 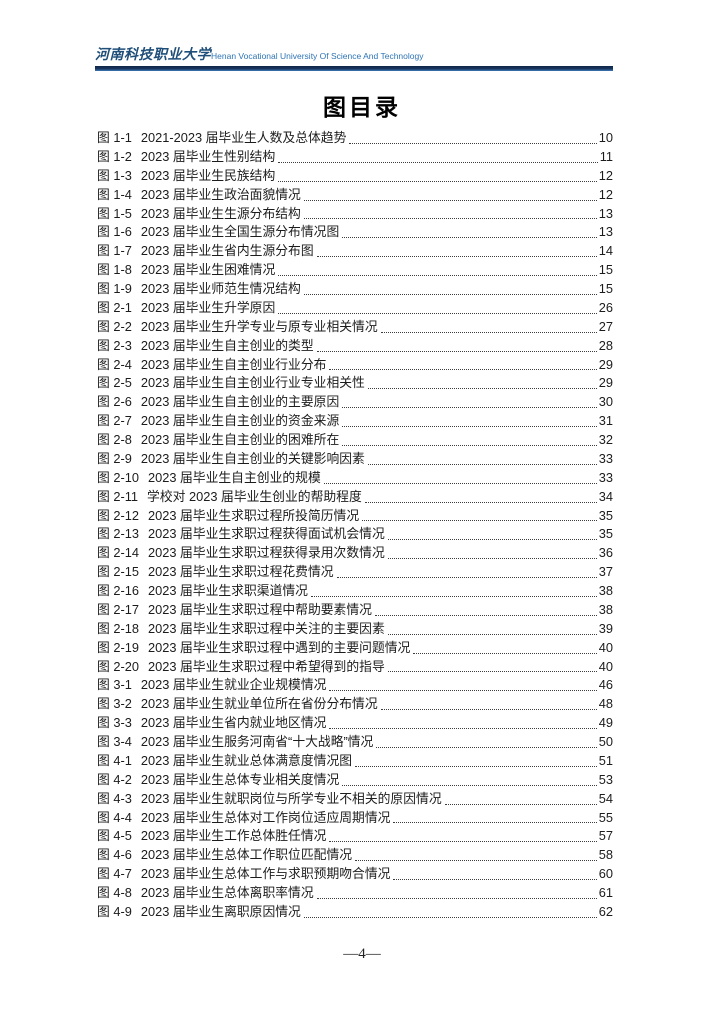 I want to click on toc-entry-label: 图 2-11, so click(x=118, y=496).